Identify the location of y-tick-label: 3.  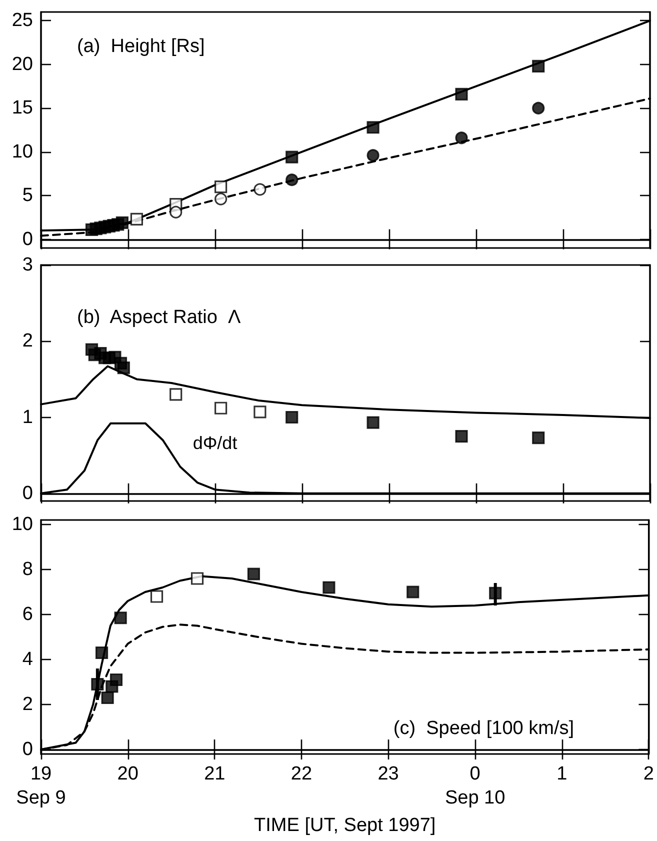
(27, 265).